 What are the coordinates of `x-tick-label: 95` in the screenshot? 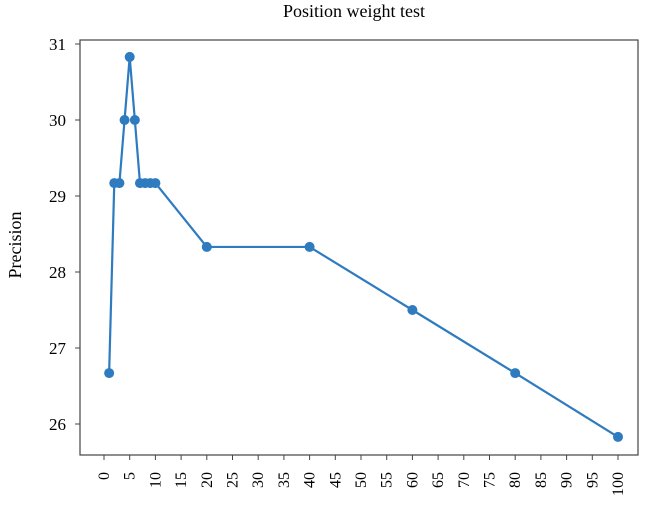 It's located at (592, 480).